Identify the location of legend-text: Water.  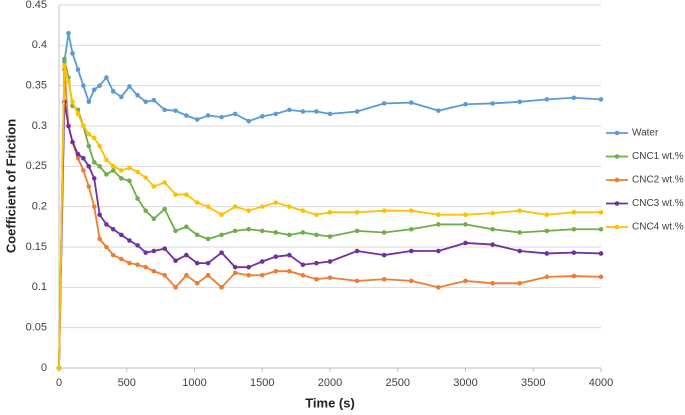
(645, 133).